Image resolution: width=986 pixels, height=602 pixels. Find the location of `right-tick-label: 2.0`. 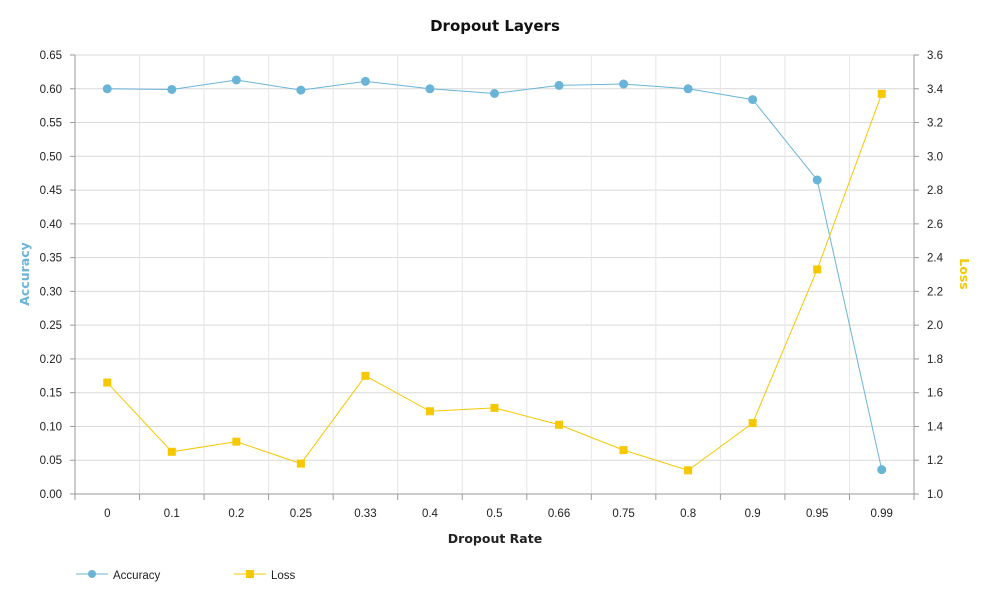

right-tick-label: 2.0 is located at coordinates (935, 326).